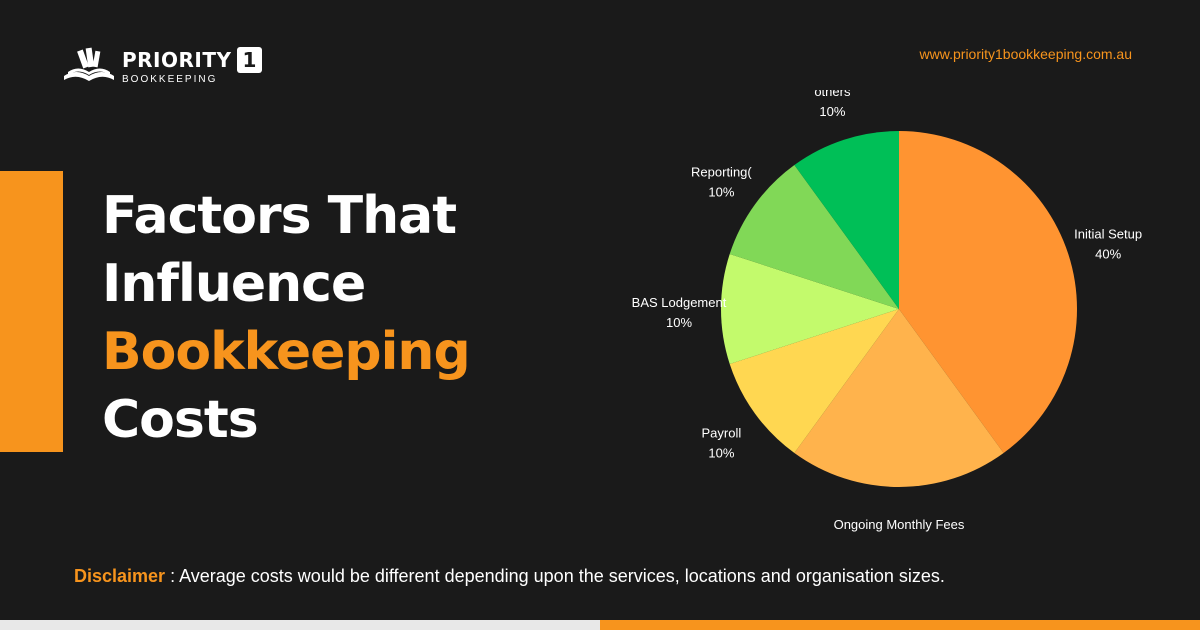 This screenshot has height=630, width=1200. Describe the element at coordinates (249, 60) in the screenshot. I see `brand-number: 1` at that location.